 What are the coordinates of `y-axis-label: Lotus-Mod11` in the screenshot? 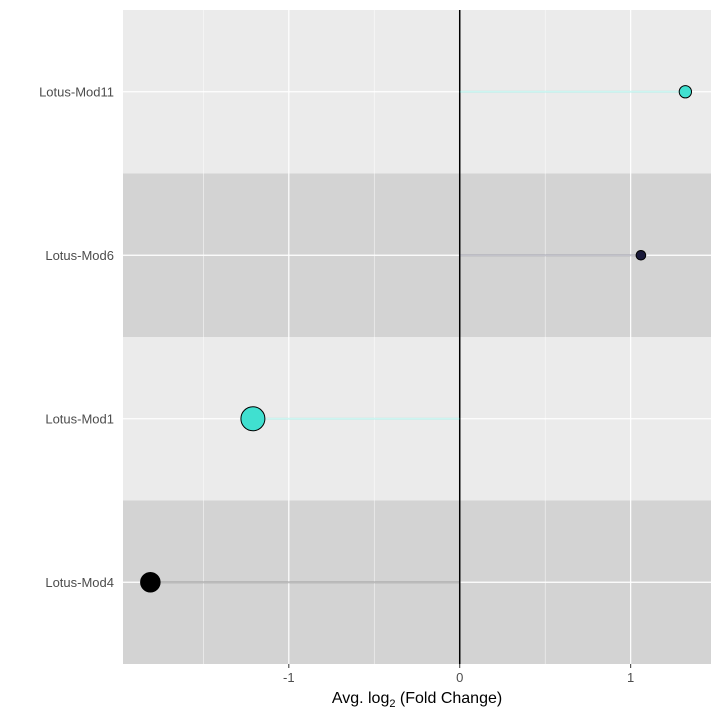 It's located at (76, 91).